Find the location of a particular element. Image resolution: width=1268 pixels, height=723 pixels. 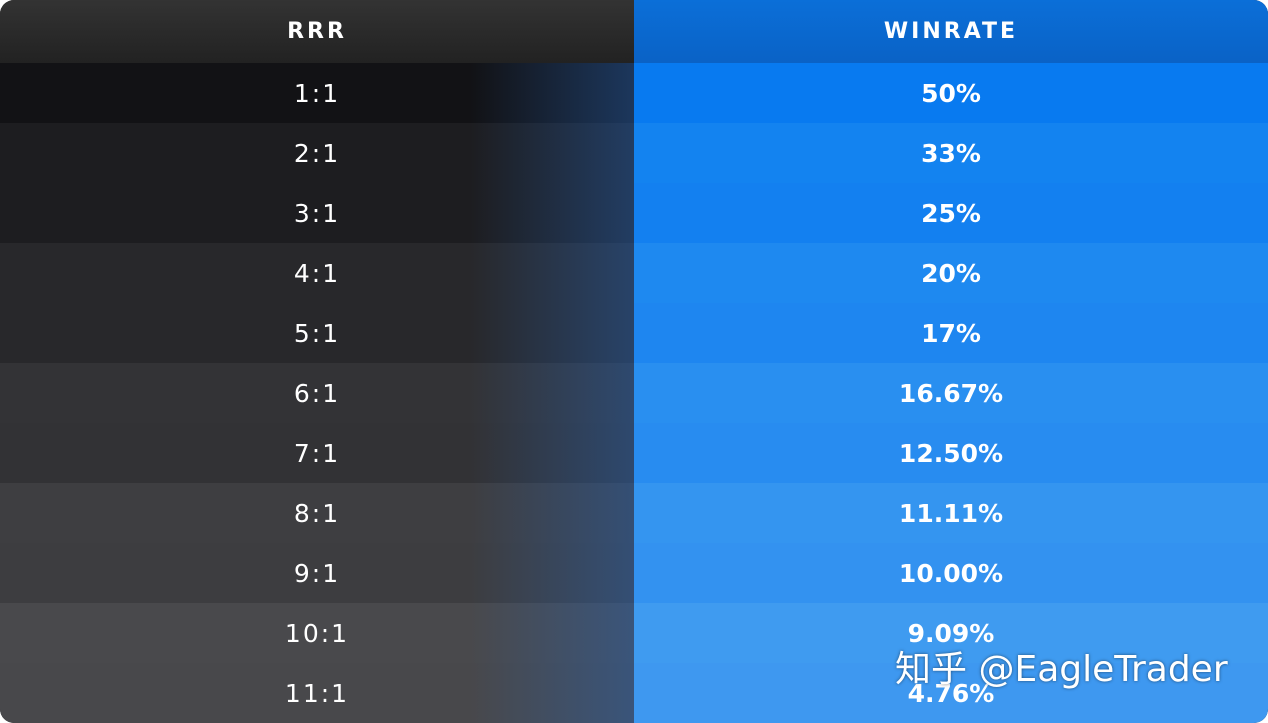

header-cell: RRR is located at coordinates (317, 31).